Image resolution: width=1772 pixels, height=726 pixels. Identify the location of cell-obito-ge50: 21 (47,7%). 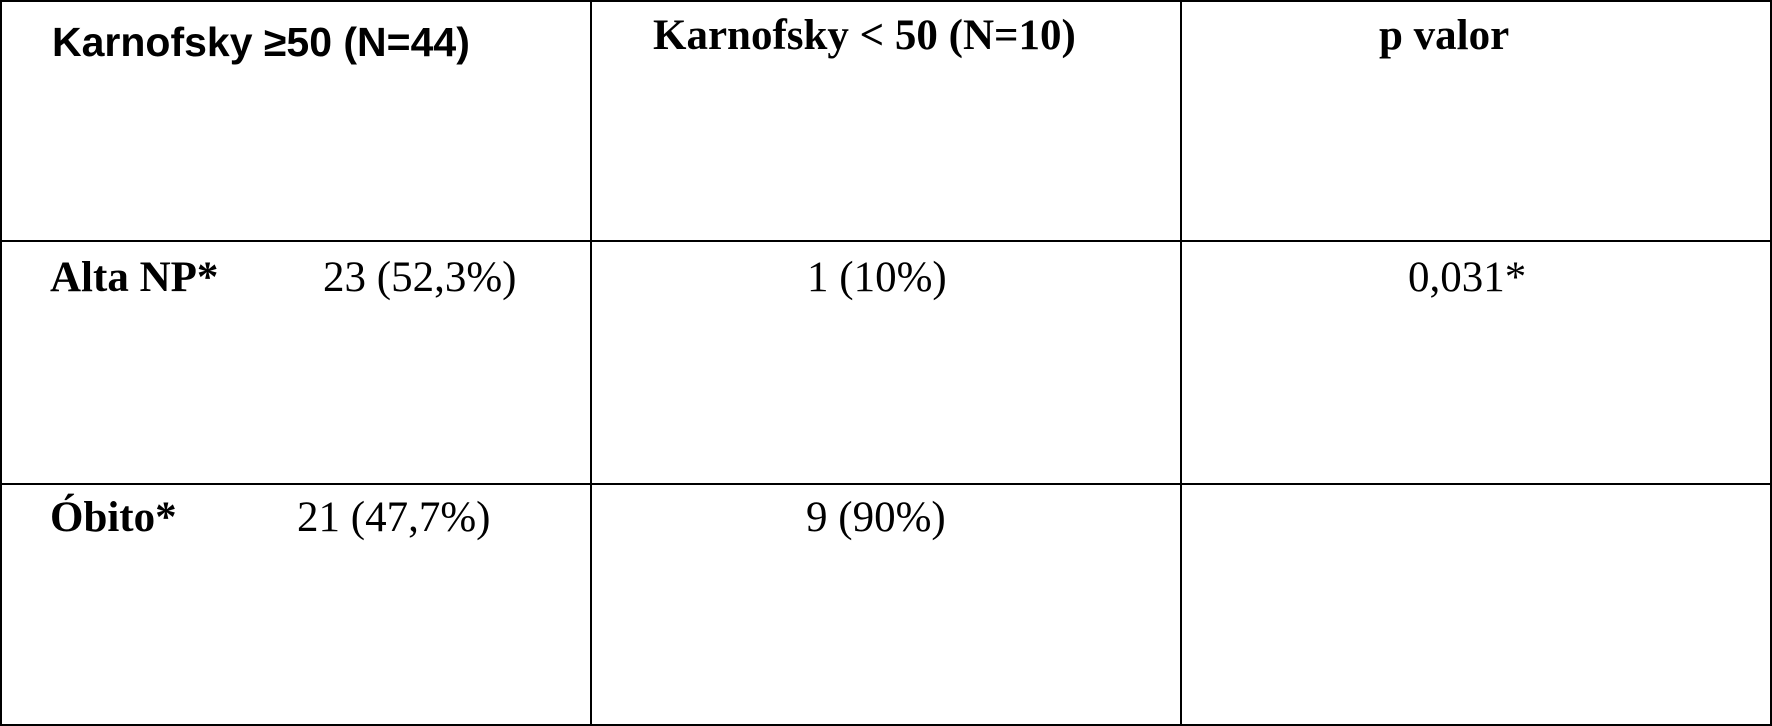
(394, 517).